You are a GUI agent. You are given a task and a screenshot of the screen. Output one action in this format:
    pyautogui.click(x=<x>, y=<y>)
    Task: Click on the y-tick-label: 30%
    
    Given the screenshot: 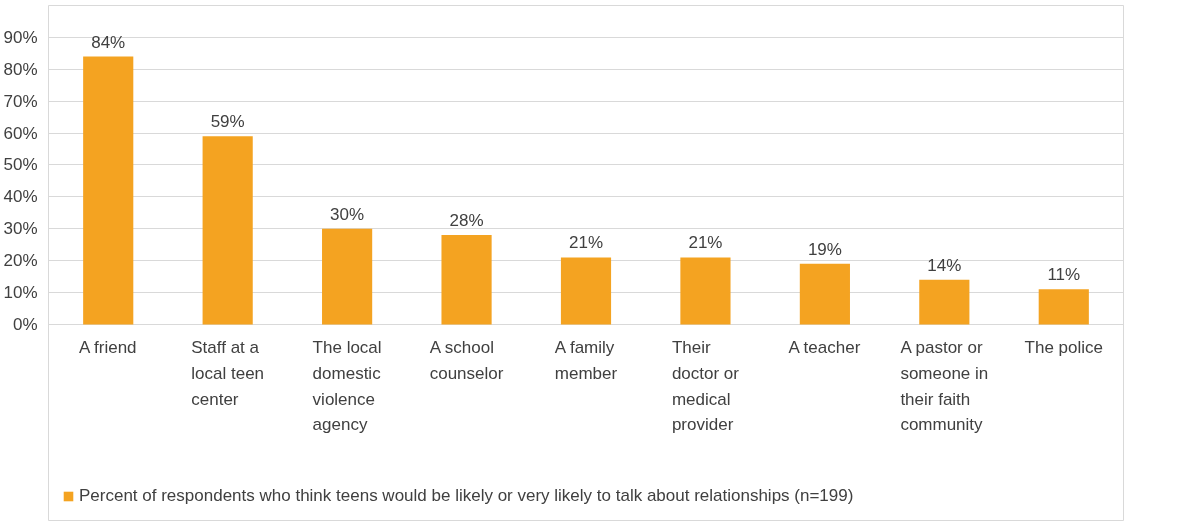 What is the action you would take?
    pyautogui.click(x=20, y=229)
    